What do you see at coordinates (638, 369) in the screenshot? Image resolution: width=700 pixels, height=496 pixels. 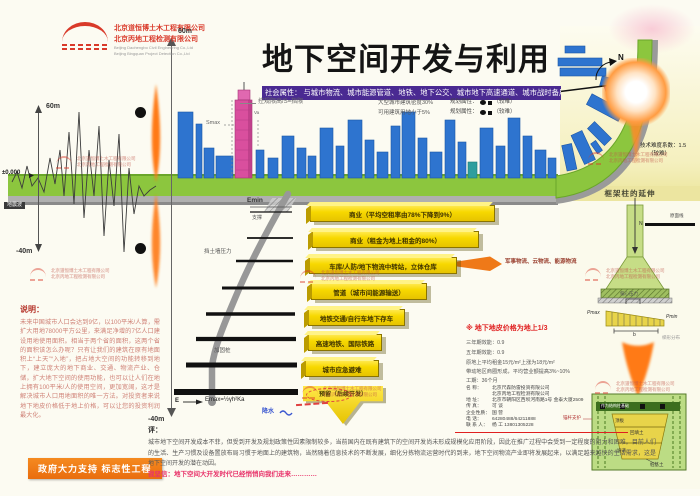 I see `load-flame` at bounding box center [638, 369].